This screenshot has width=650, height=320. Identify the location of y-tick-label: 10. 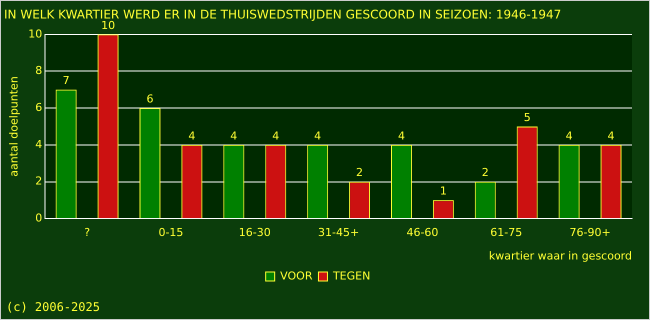
(35, 33).